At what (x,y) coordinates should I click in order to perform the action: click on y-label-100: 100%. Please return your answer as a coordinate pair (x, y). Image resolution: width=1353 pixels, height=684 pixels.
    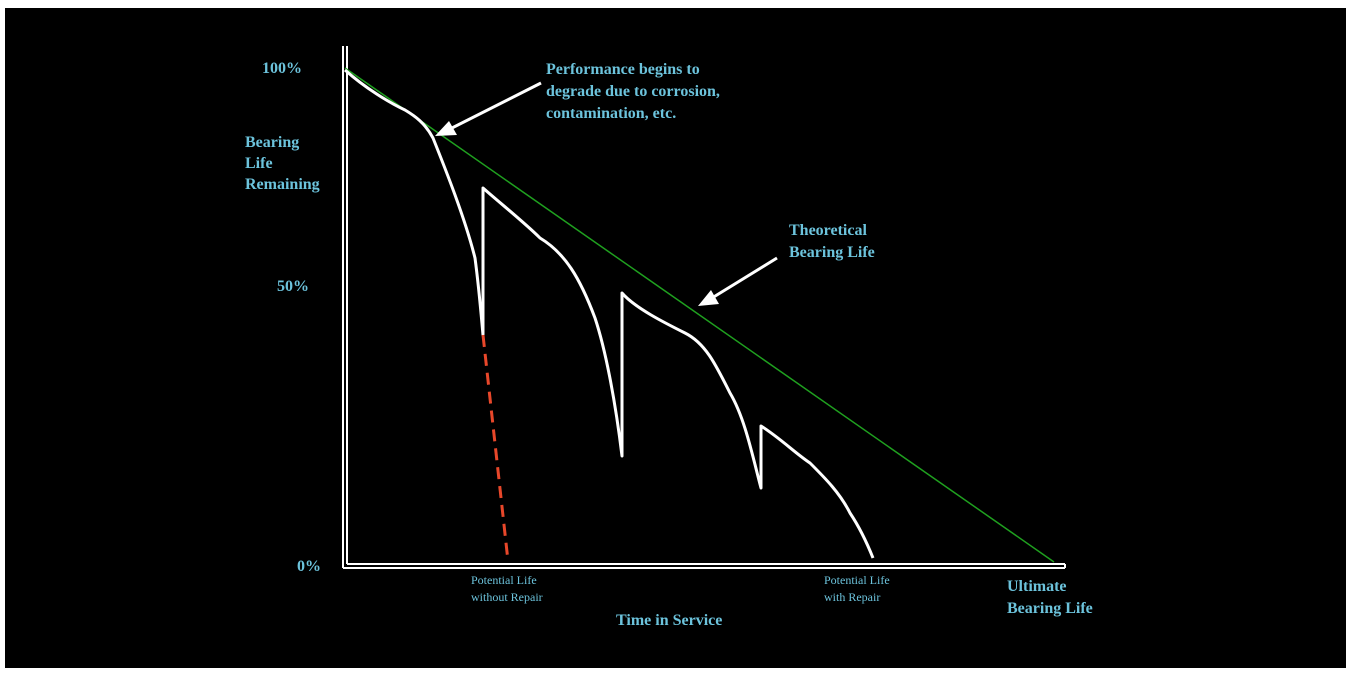
    Looking at the image, I should click on (282, 68).